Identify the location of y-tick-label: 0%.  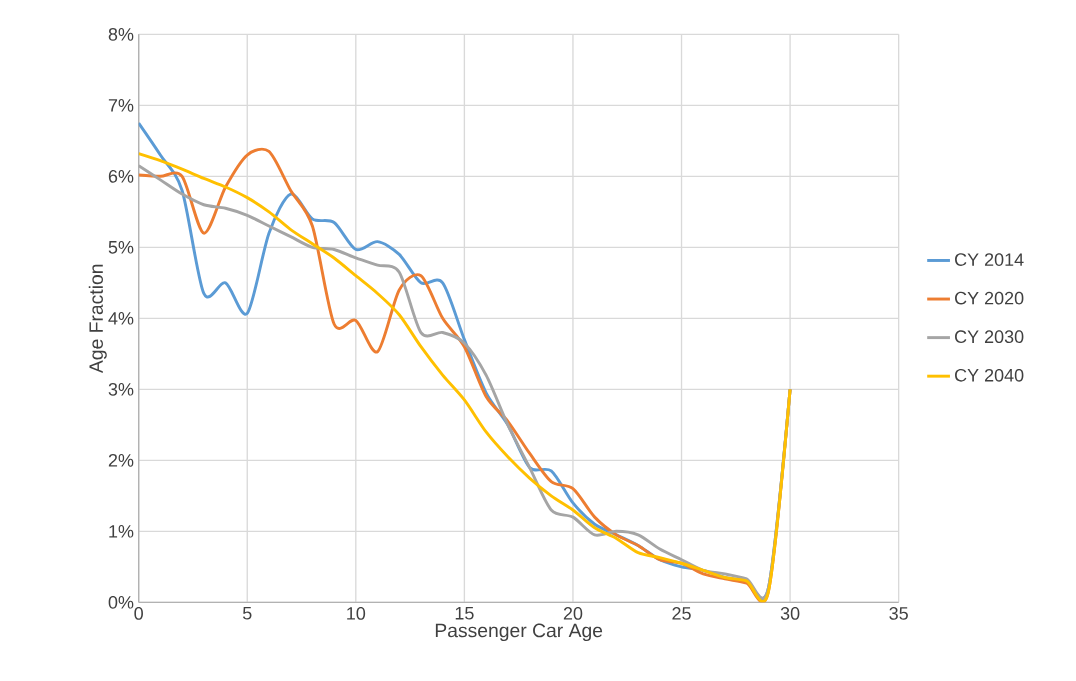
(121, 602).